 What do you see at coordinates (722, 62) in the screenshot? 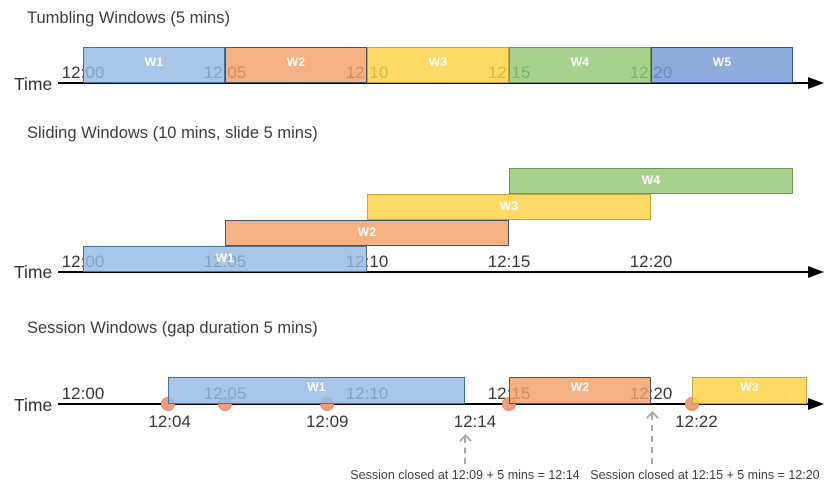
I see `window-label: W5` at bounding box center [722, 62].